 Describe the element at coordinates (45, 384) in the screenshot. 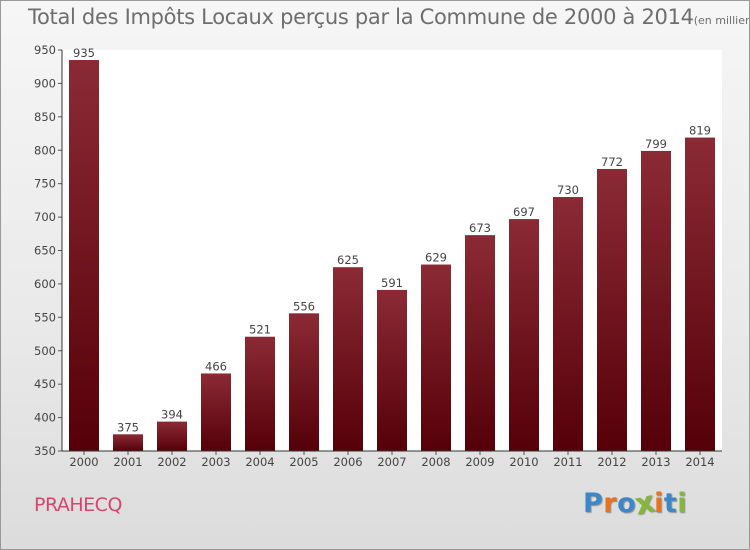

I see `y-tick-label: 450` at that location.